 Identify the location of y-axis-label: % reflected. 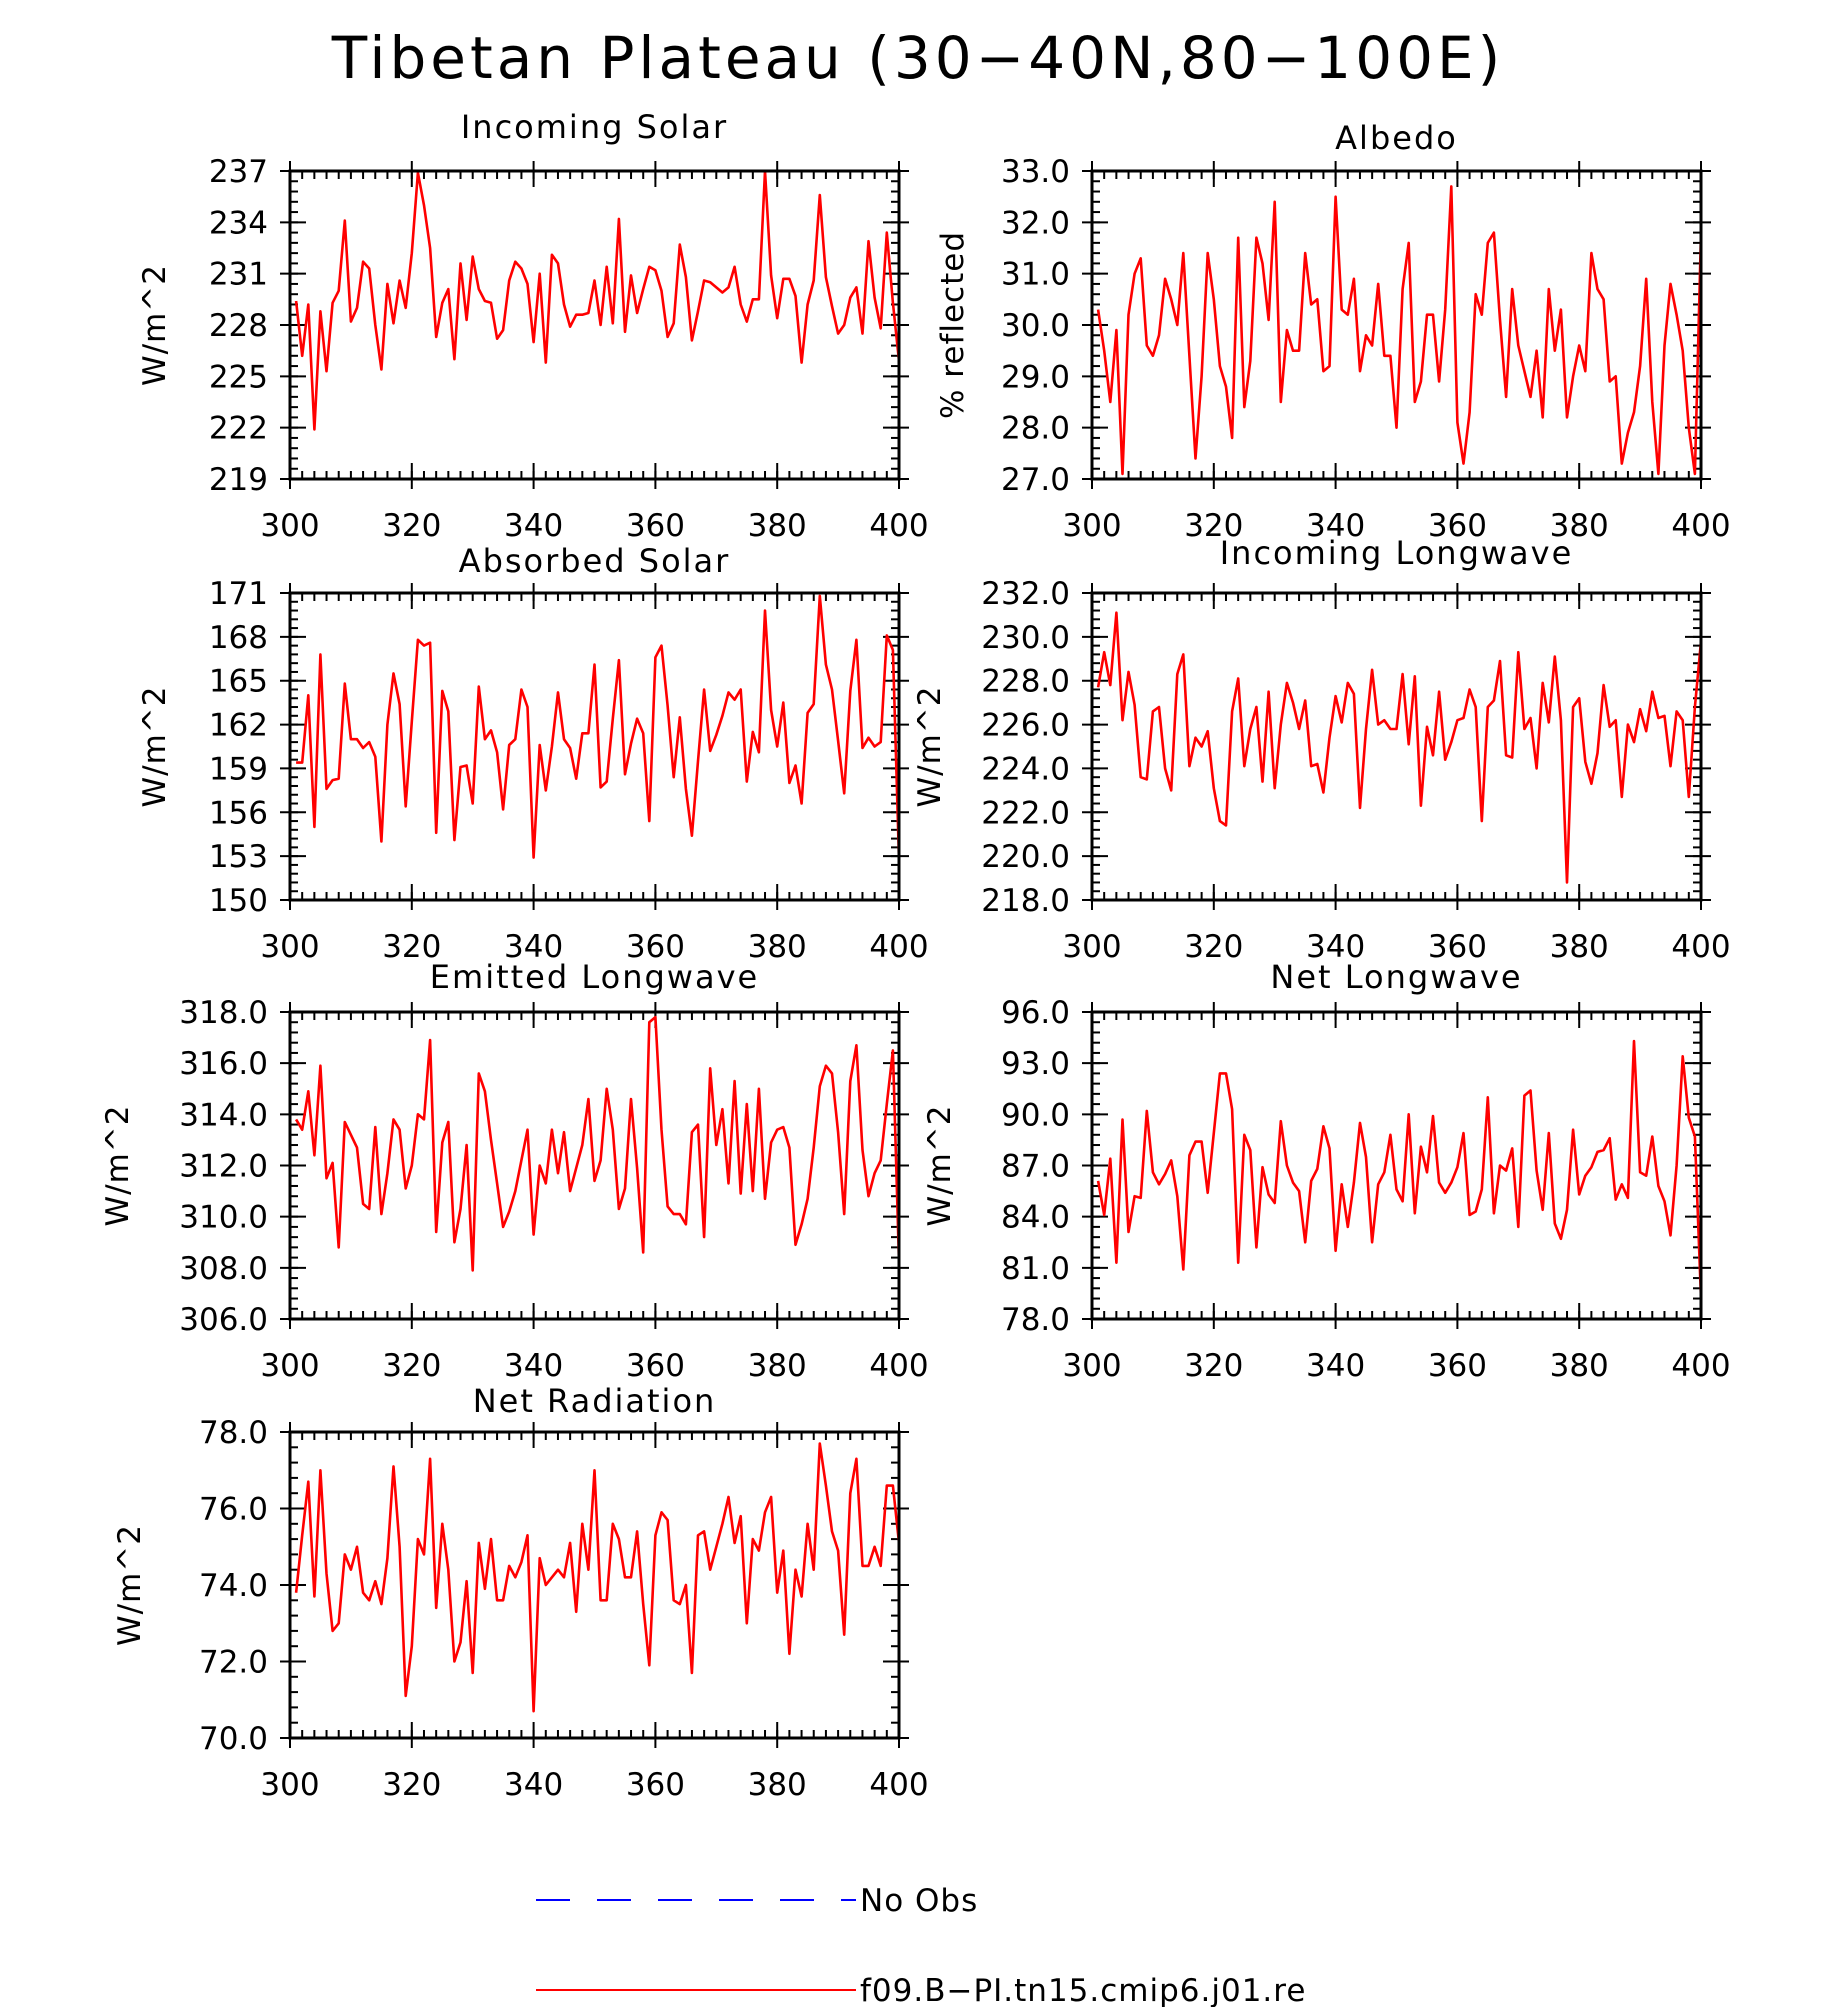
(953, 325).